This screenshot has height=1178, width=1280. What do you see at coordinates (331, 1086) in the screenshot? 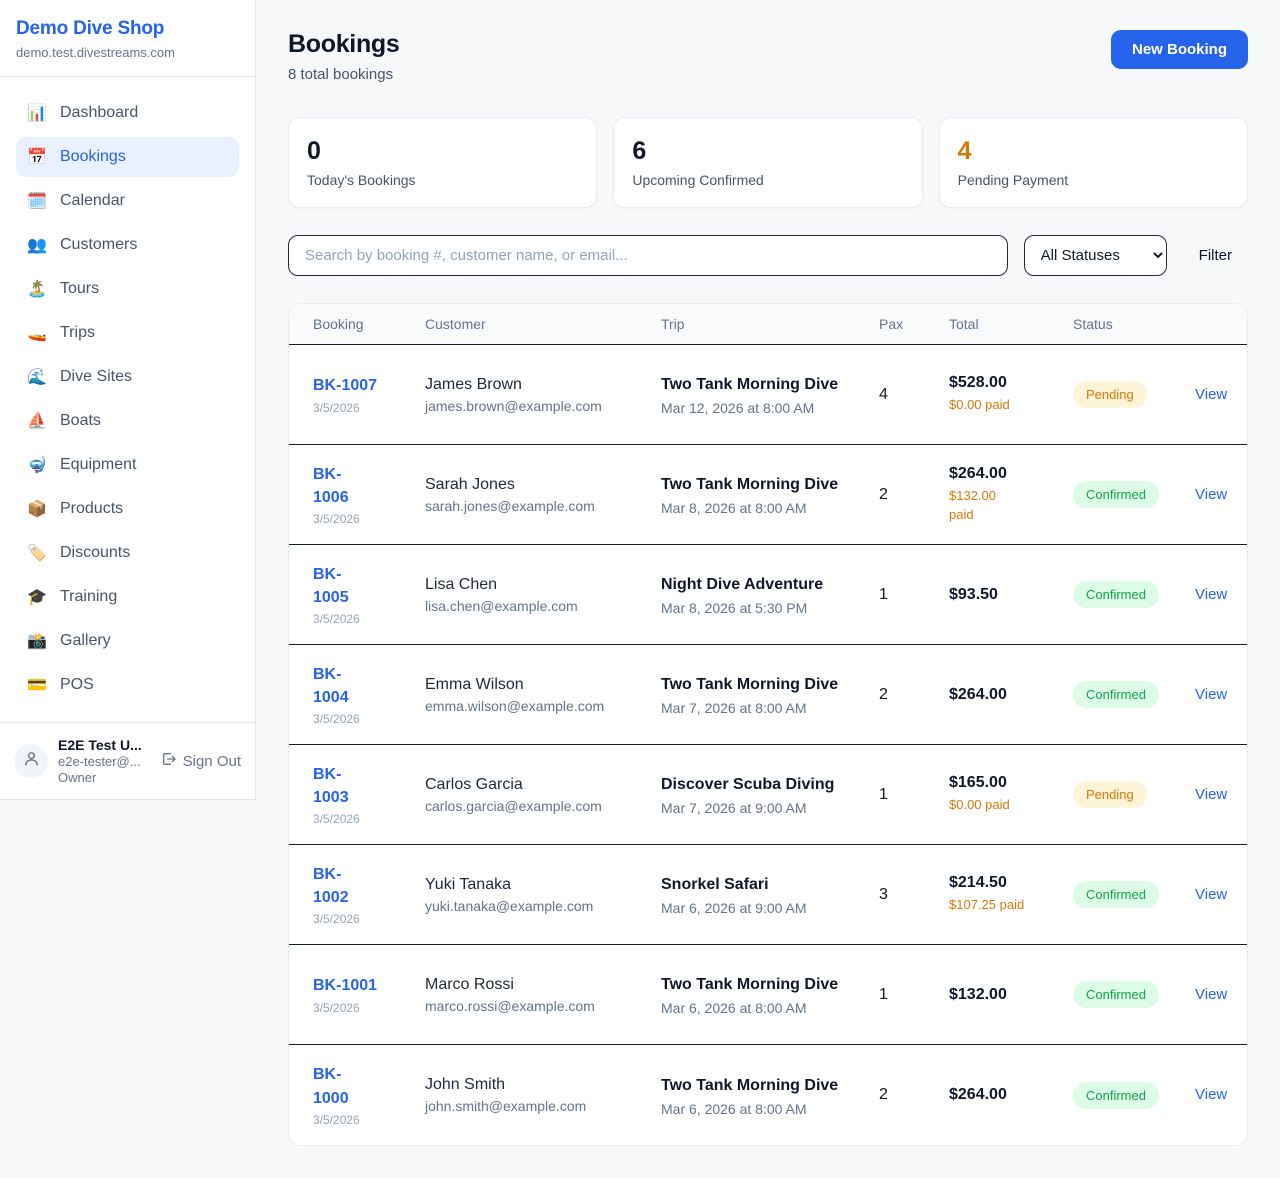
I see `booking-number-link: BK- 1000` at bounding box center [331, 1086].